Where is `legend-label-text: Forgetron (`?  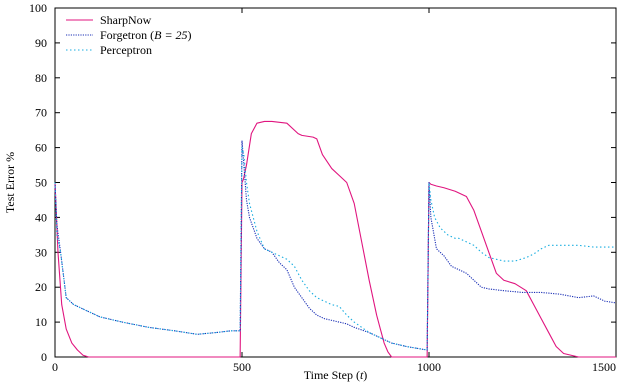
legend-label-text: Forgetron ( is located at coordinates (127, 35).